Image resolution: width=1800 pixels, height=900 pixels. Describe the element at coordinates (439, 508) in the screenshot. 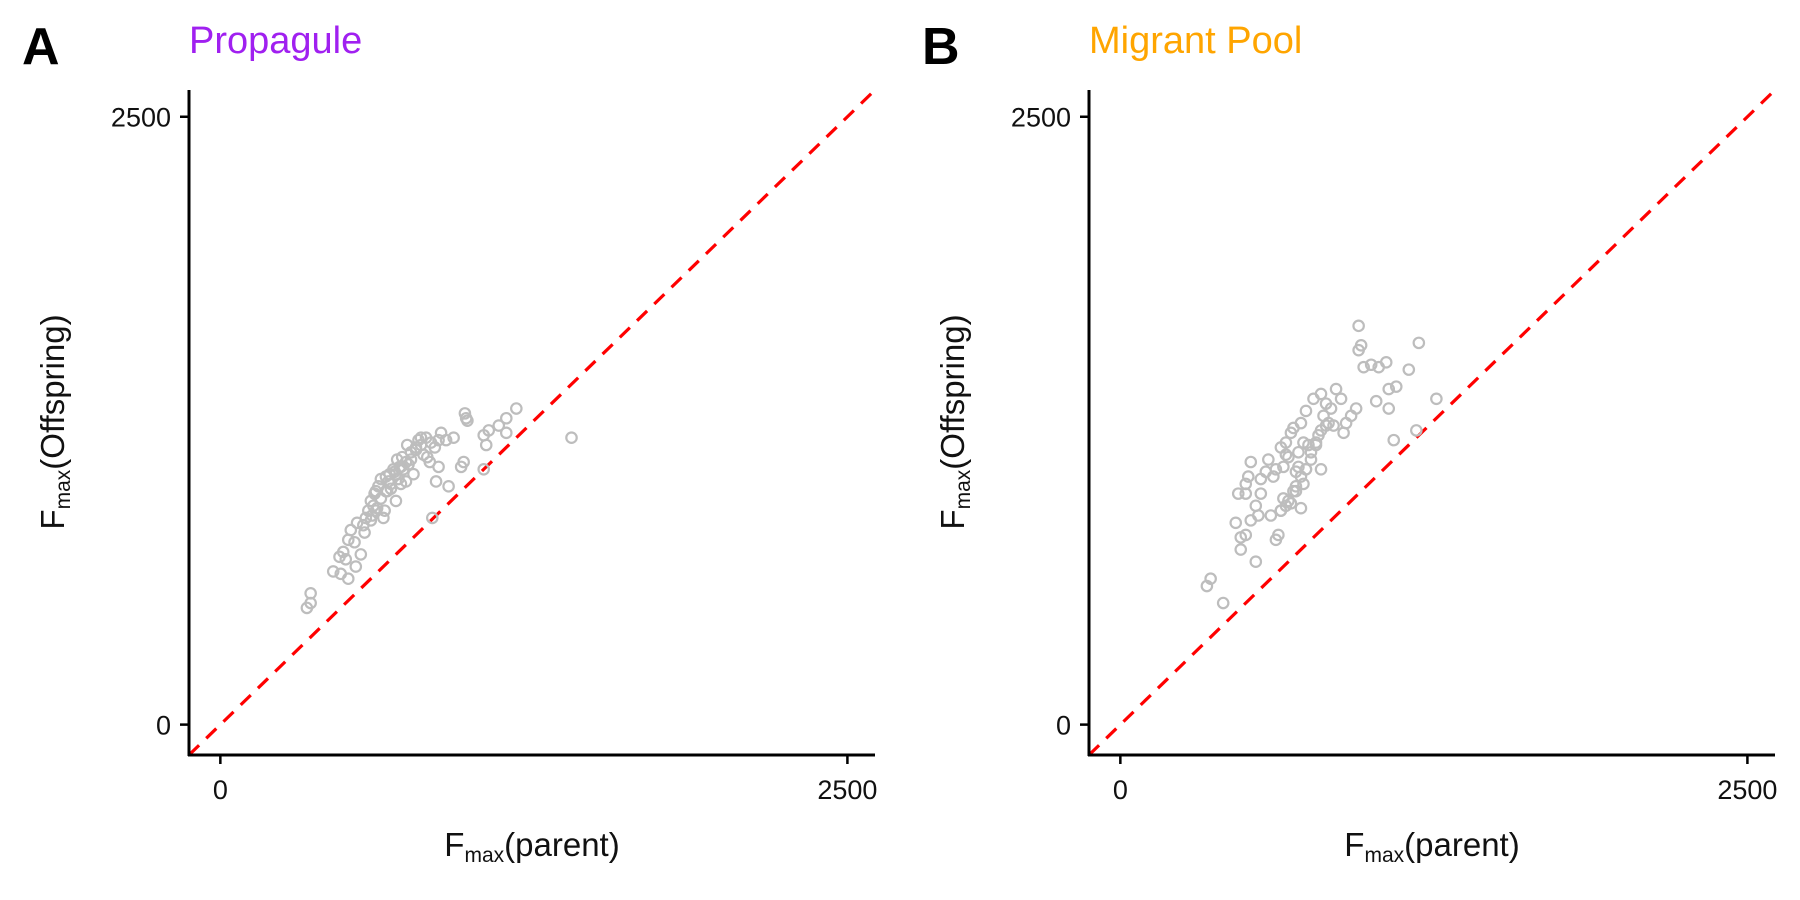

I see `data-points` at that location.